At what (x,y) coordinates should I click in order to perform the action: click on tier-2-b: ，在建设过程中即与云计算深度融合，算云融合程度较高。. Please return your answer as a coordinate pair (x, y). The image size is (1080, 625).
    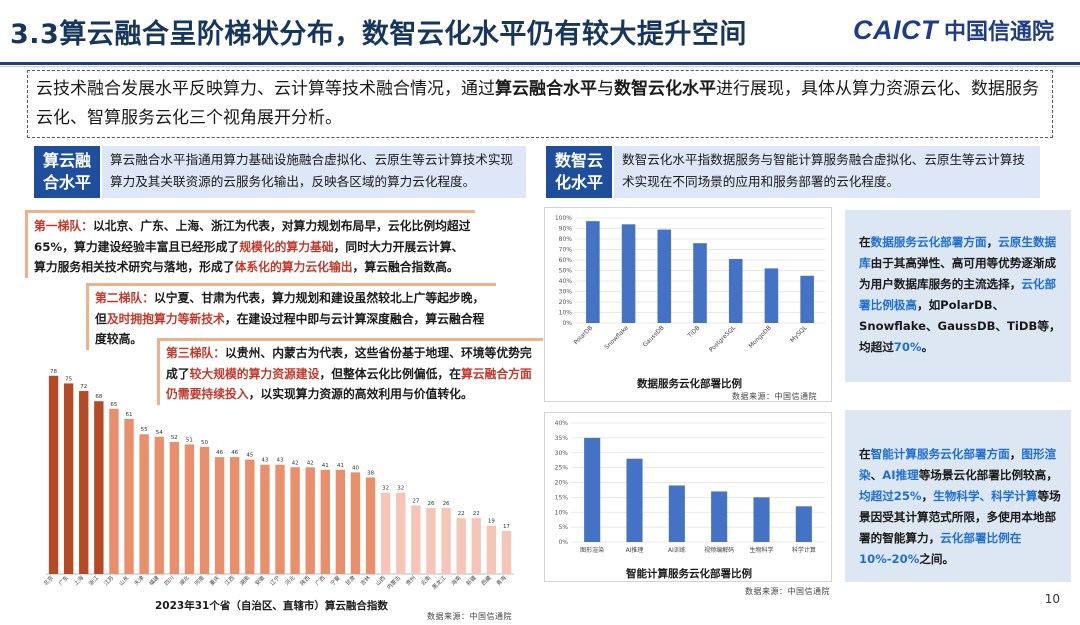
    Looking at the image, I should click on (290, 329).